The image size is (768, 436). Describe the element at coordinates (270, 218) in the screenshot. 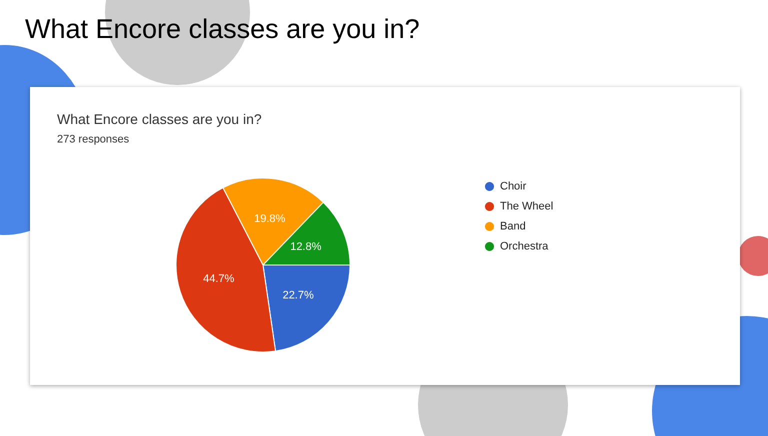

I see `data-label: 19.8%` at that location.